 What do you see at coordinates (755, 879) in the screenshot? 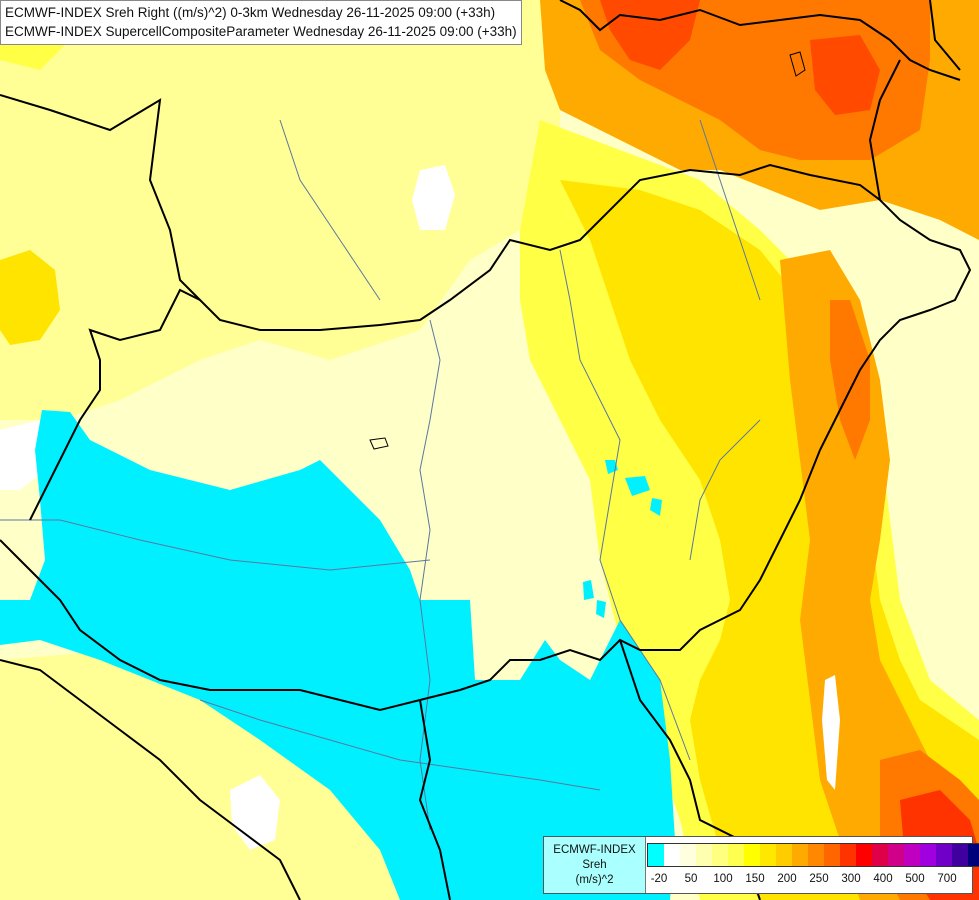
I see `legend-tick-label: 150` at bounding box center [755, 879].